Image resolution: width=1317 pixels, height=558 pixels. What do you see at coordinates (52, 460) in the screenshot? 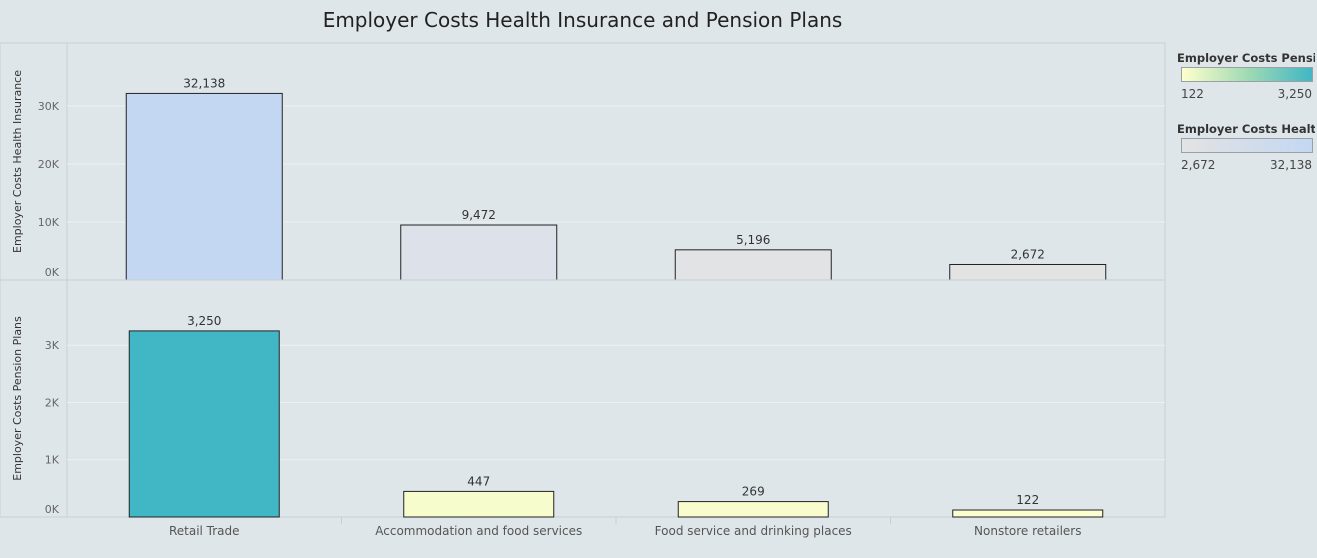
I see `y-tick-label: 1K` at bounding box center [52, 460].